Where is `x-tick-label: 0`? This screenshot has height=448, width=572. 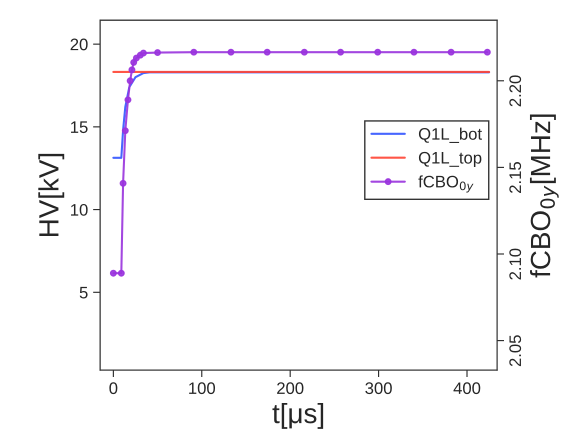 x-tick-label: 0 is located at coordinates (113, 388).